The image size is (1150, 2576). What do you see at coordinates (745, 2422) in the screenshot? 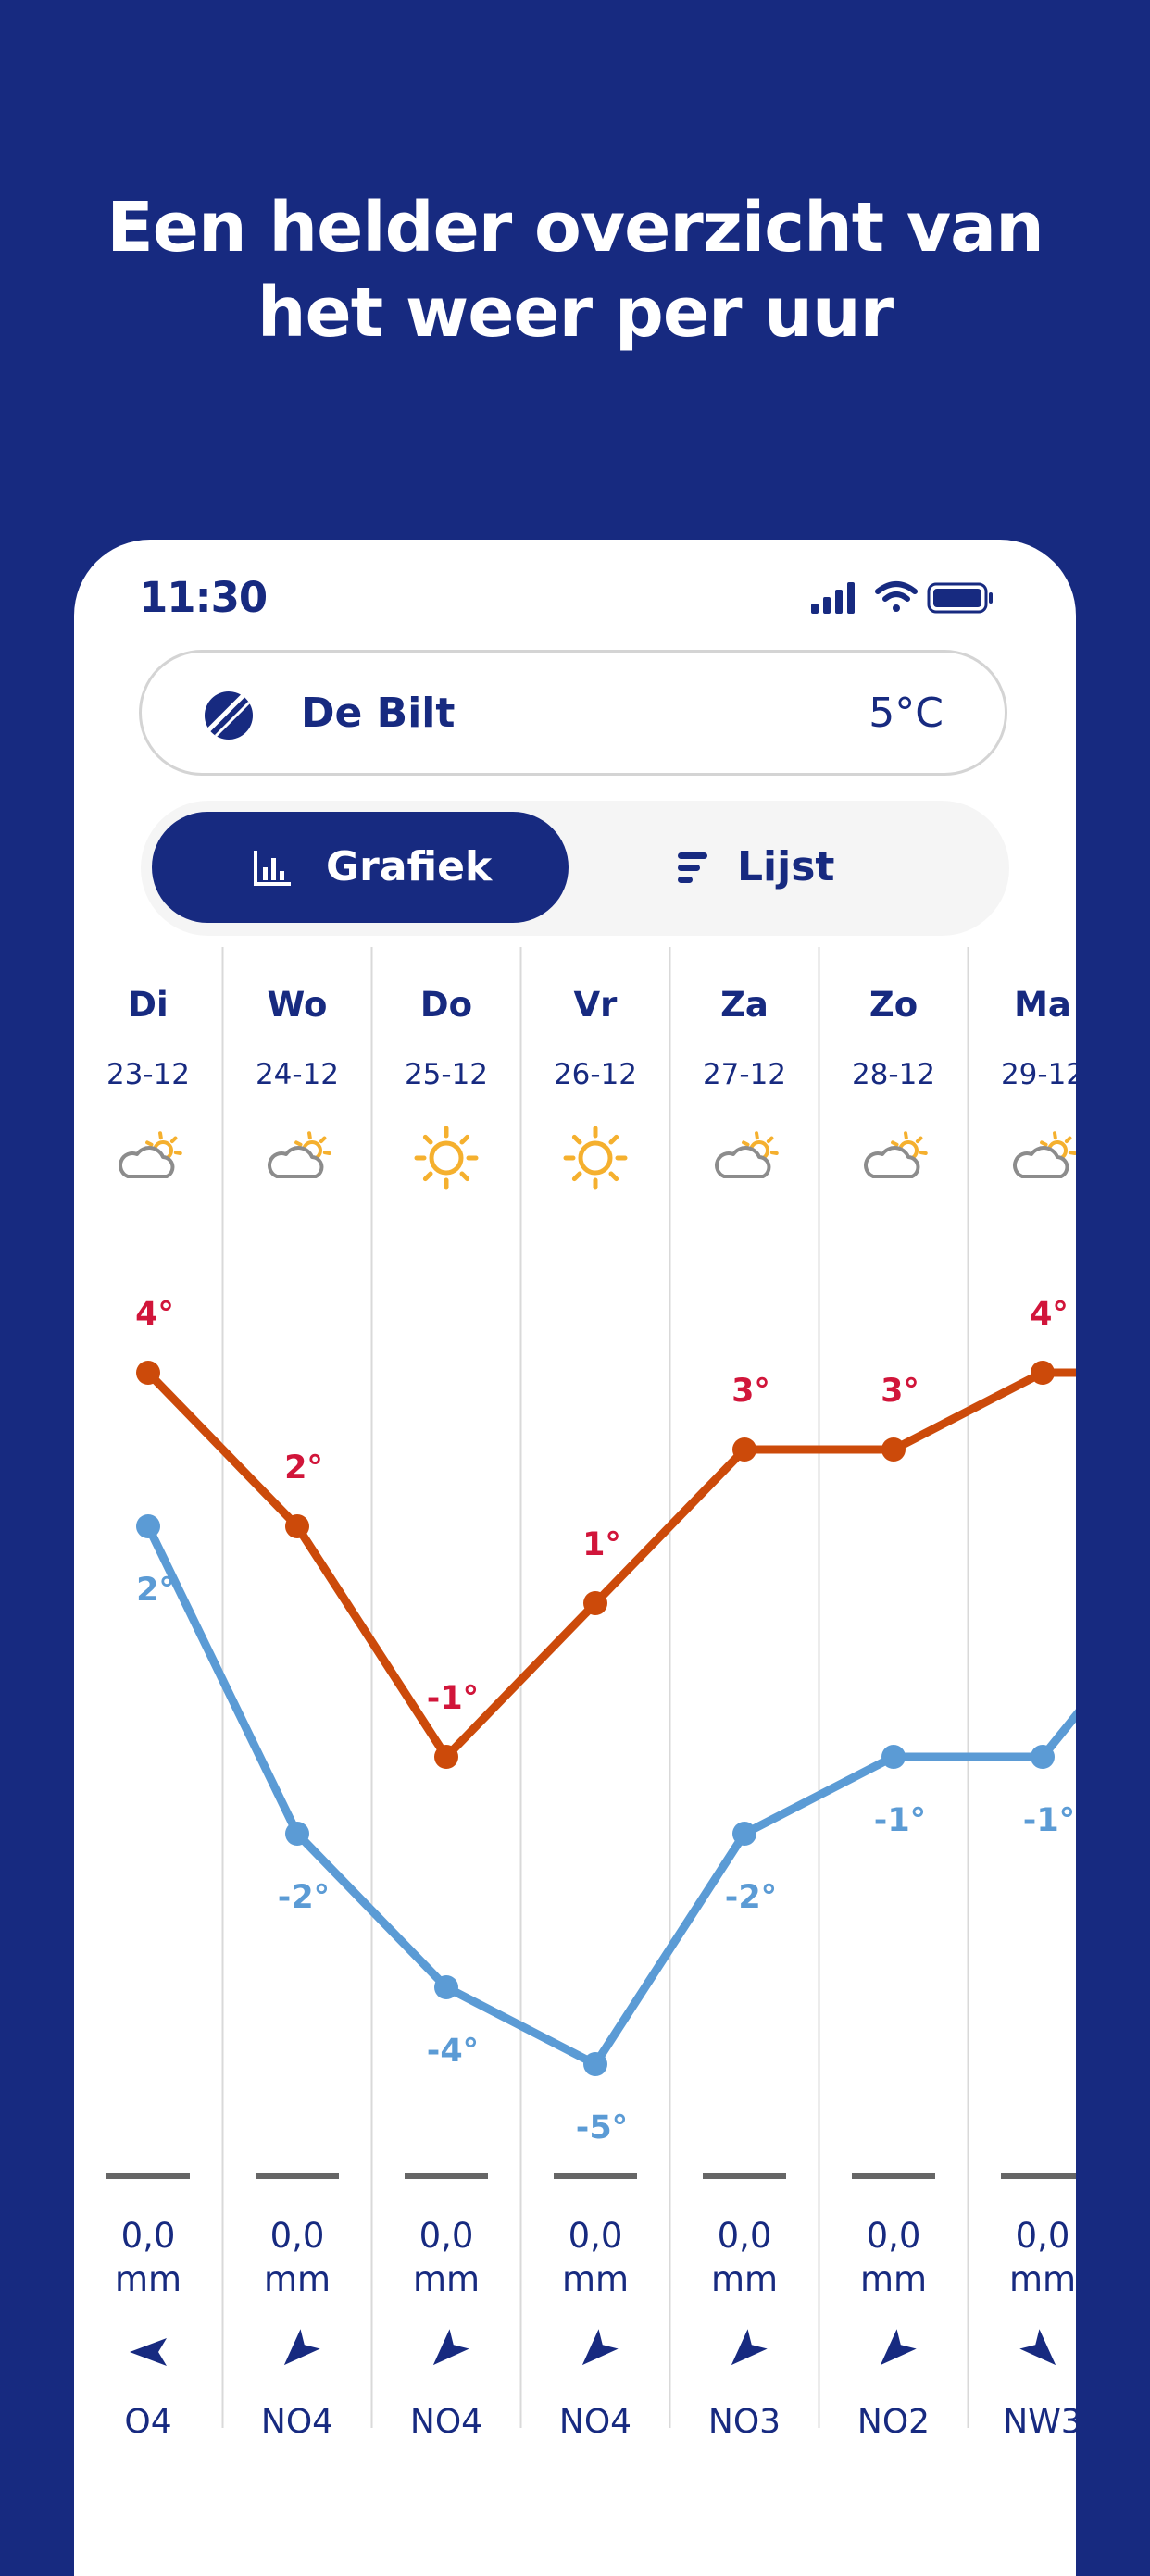
I see `wind-label: NO3` at bounding box center [745, 2422].